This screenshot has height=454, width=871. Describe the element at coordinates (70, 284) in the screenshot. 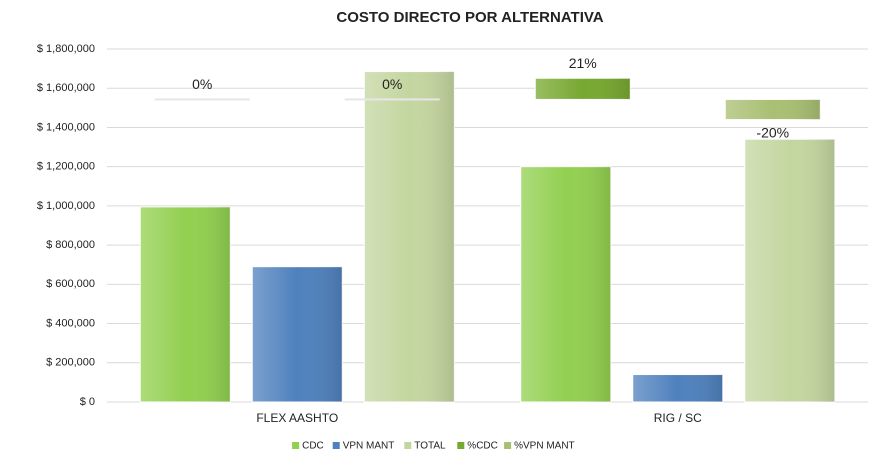

I see `y-tick-label: $ 600,000` at that location.